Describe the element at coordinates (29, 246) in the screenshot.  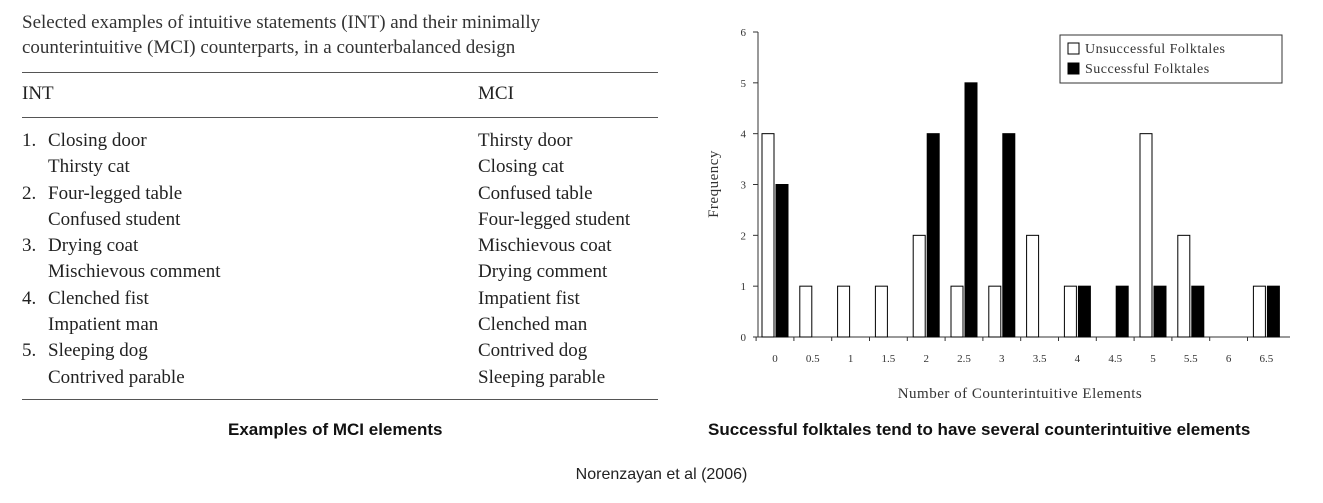
I see `row-number: 3.` at that location.